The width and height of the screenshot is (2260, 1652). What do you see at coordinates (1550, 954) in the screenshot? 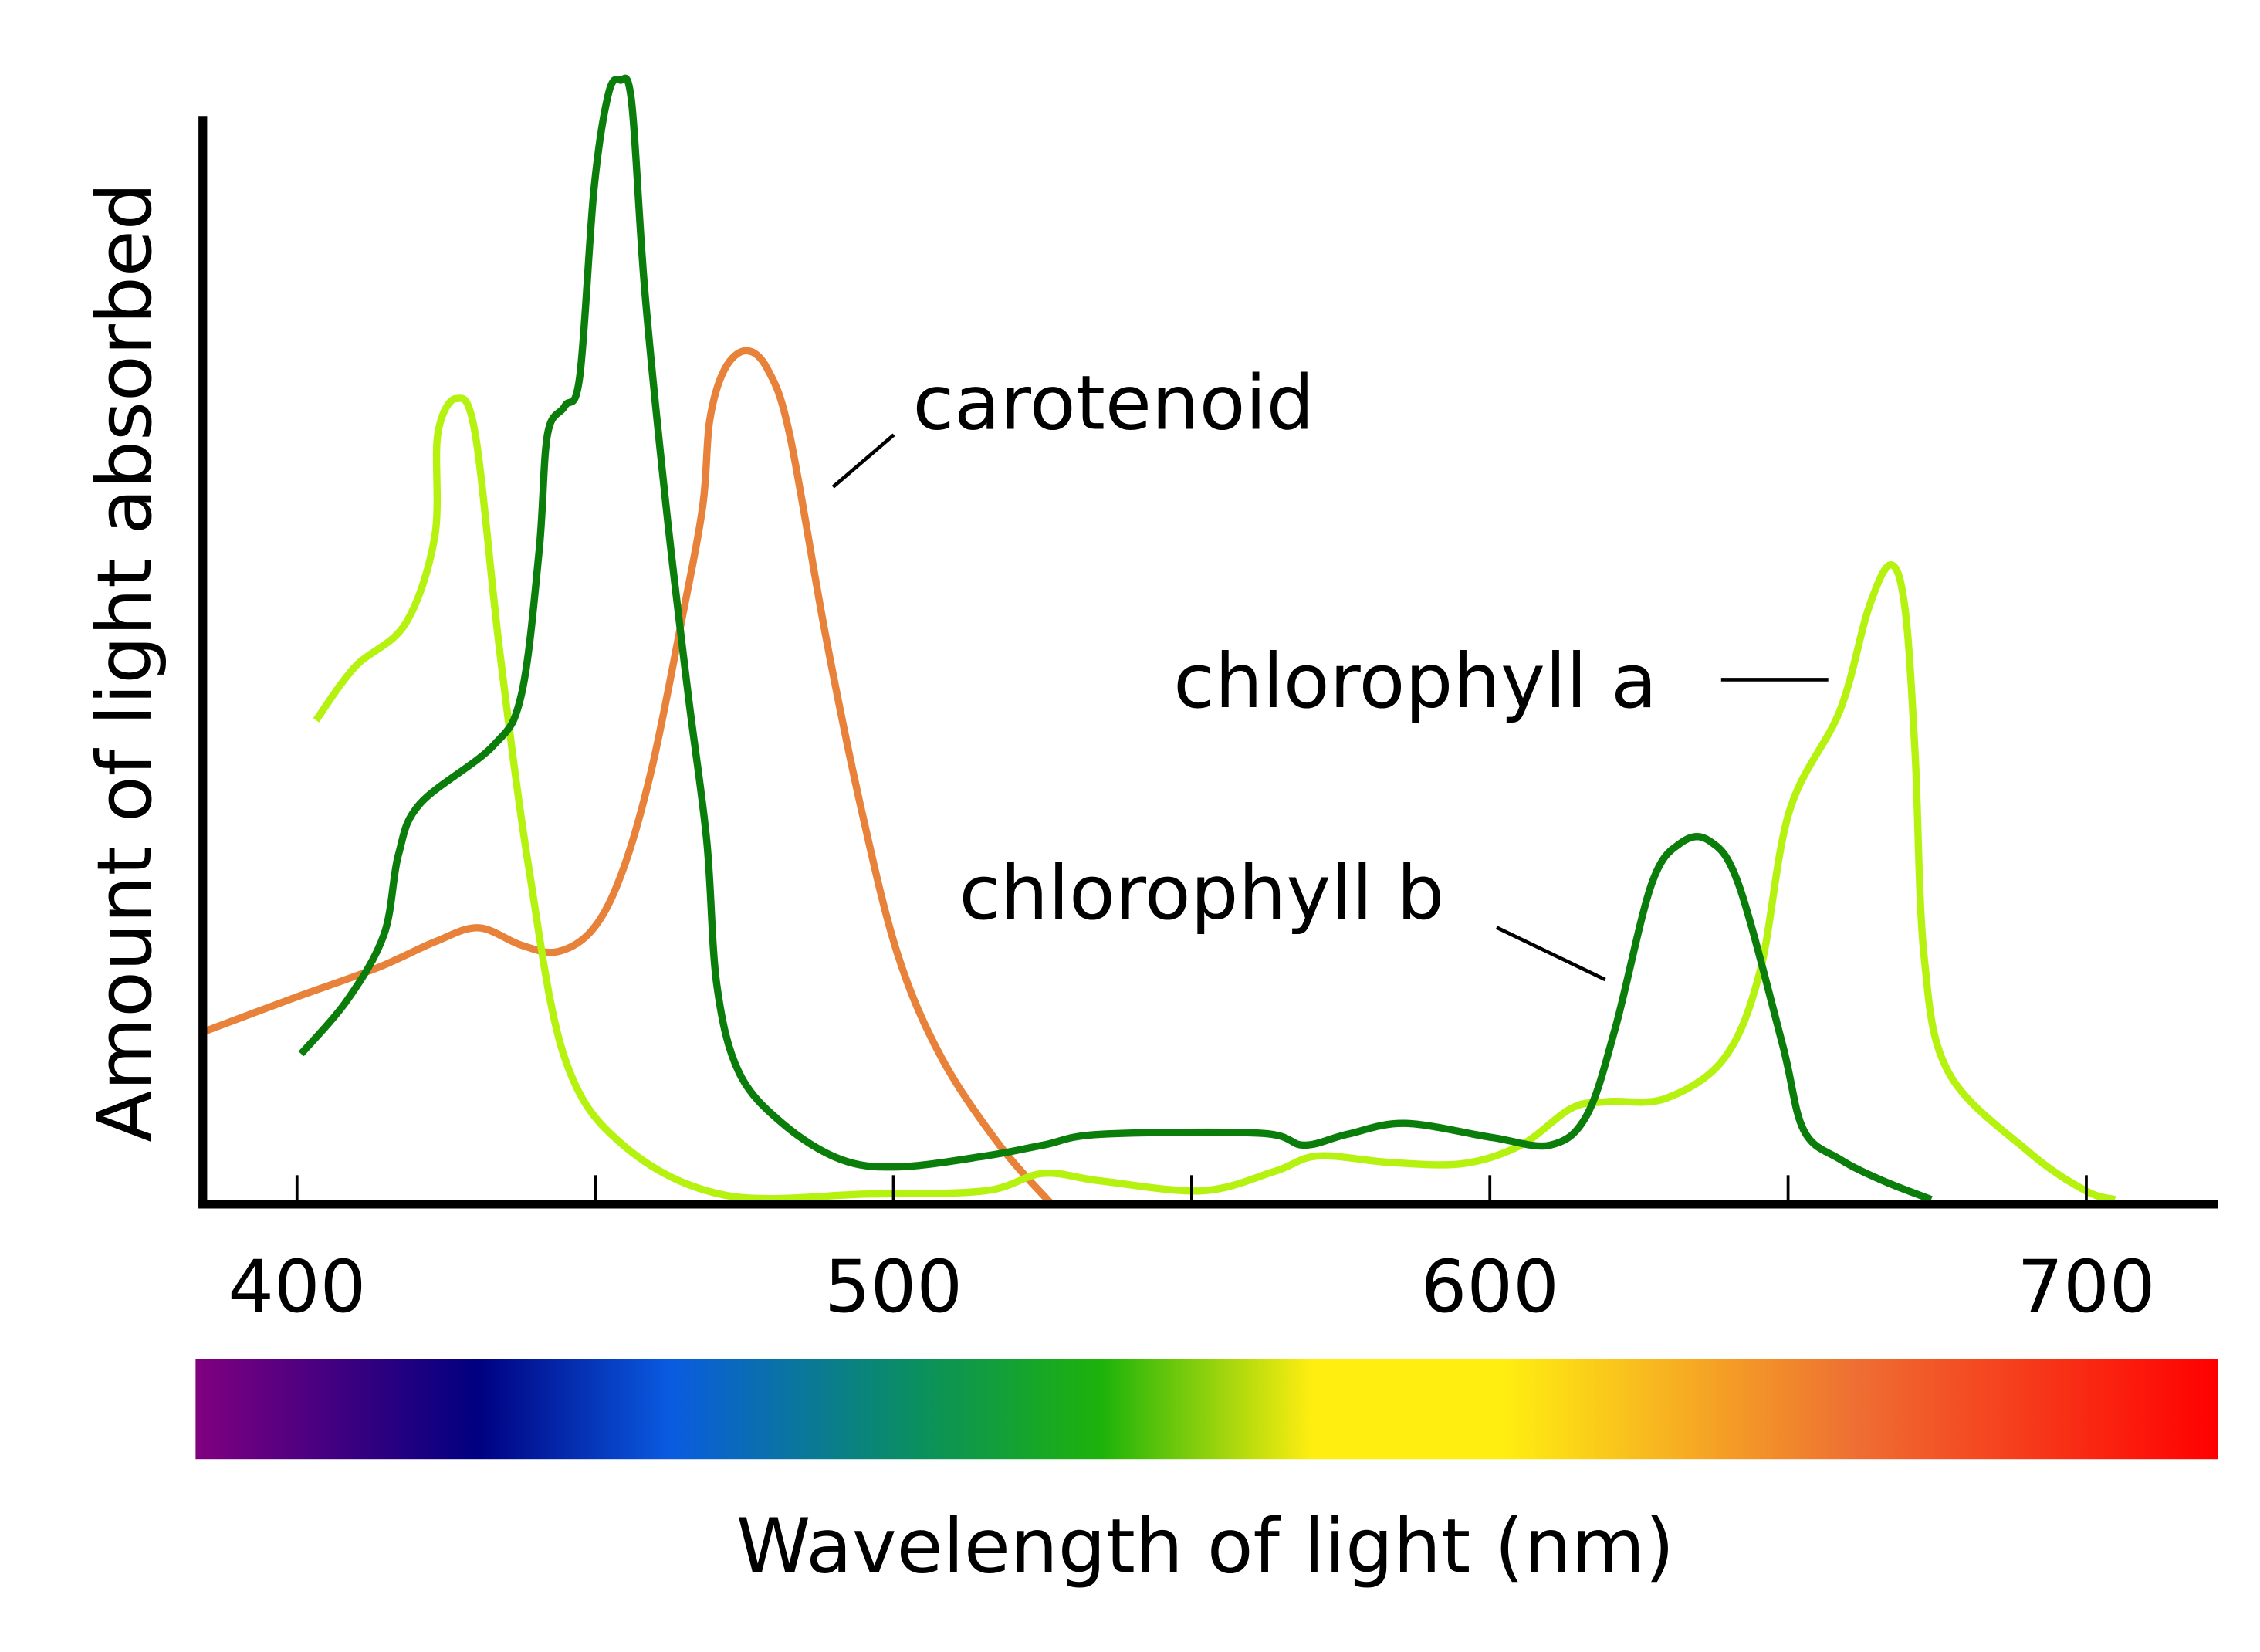
I see `chlorophyll-b-leader-line` at bounding box center [1550, 954].